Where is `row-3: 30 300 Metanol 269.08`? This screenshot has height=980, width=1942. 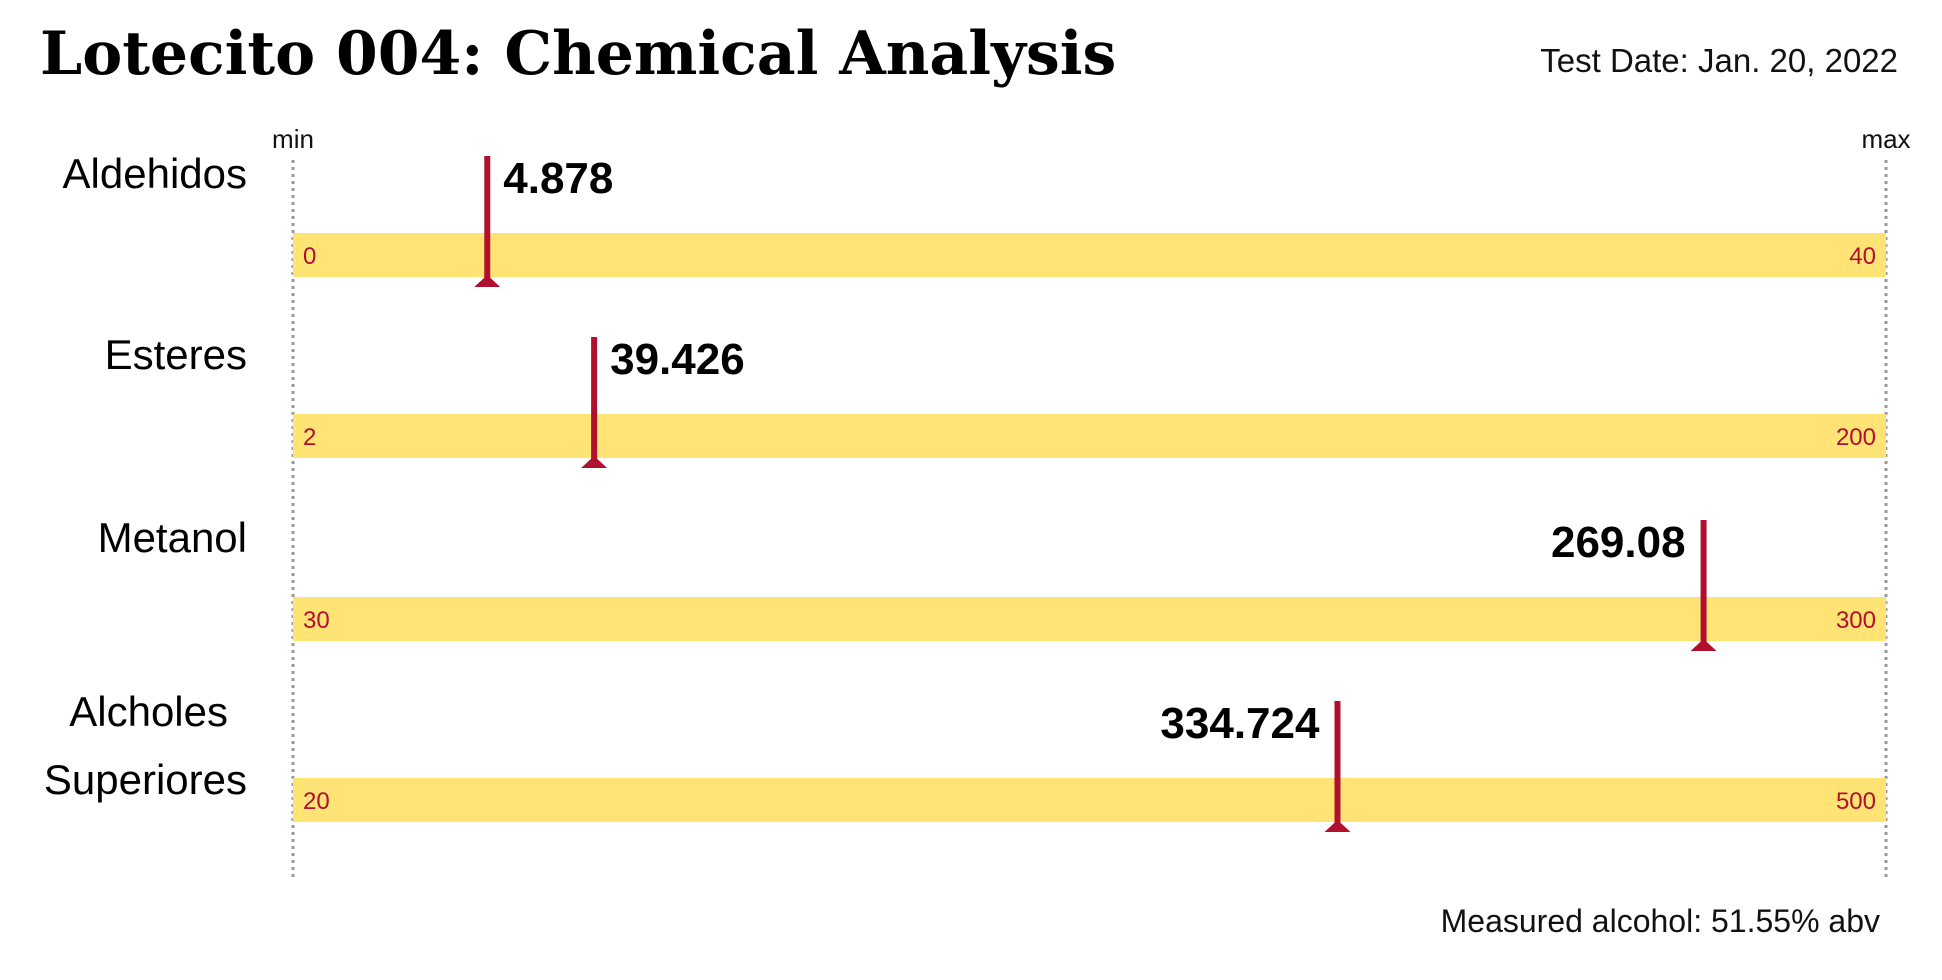 row-3: 30 300 Metanol 269.08 is located at coordinates (992, 582).